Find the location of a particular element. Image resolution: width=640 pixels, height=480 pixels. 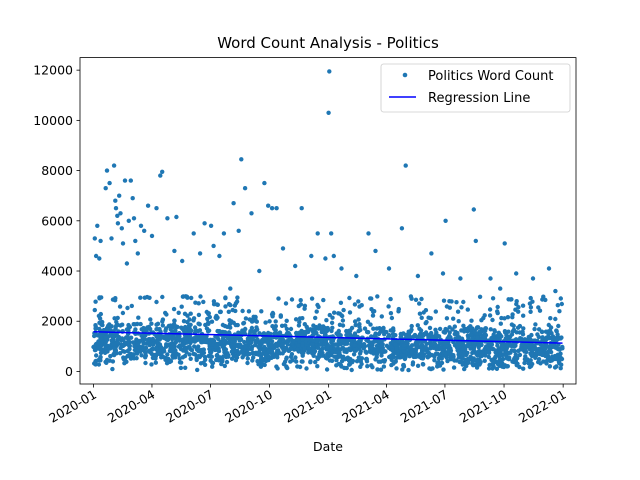

legend-marker-points is located at coordinates (405, 75).